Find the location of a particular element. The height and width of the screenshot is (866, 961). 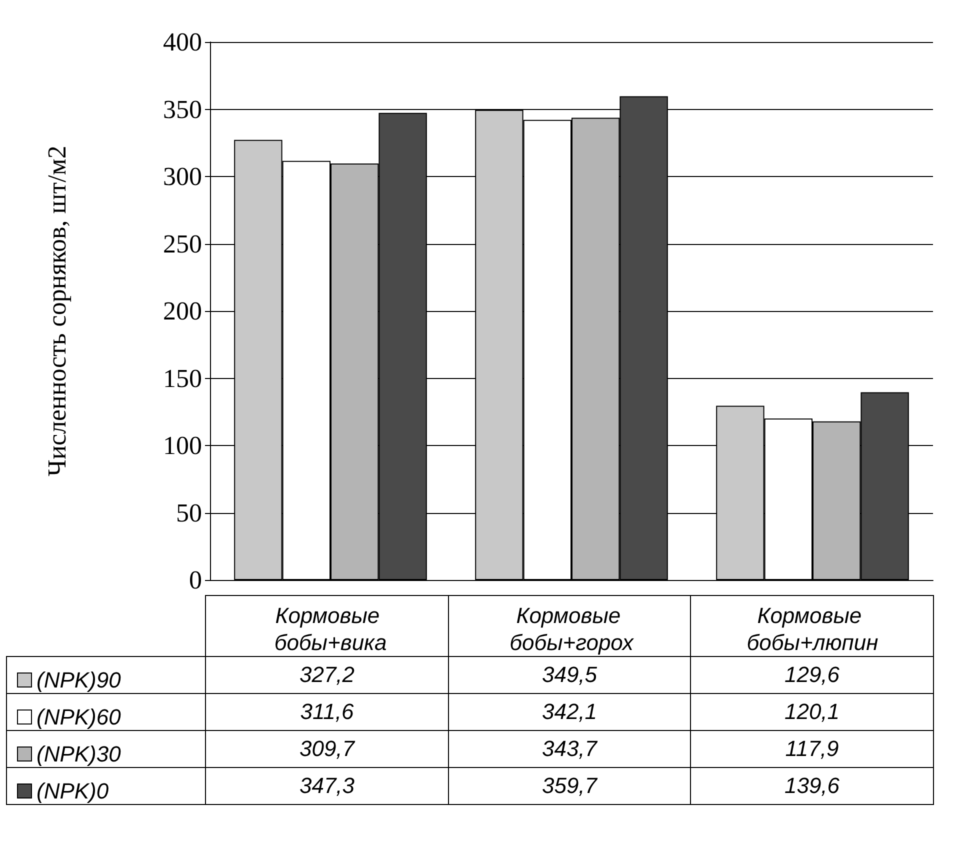

legend-label: (NPK)60 is located at coordinates (79, 717).